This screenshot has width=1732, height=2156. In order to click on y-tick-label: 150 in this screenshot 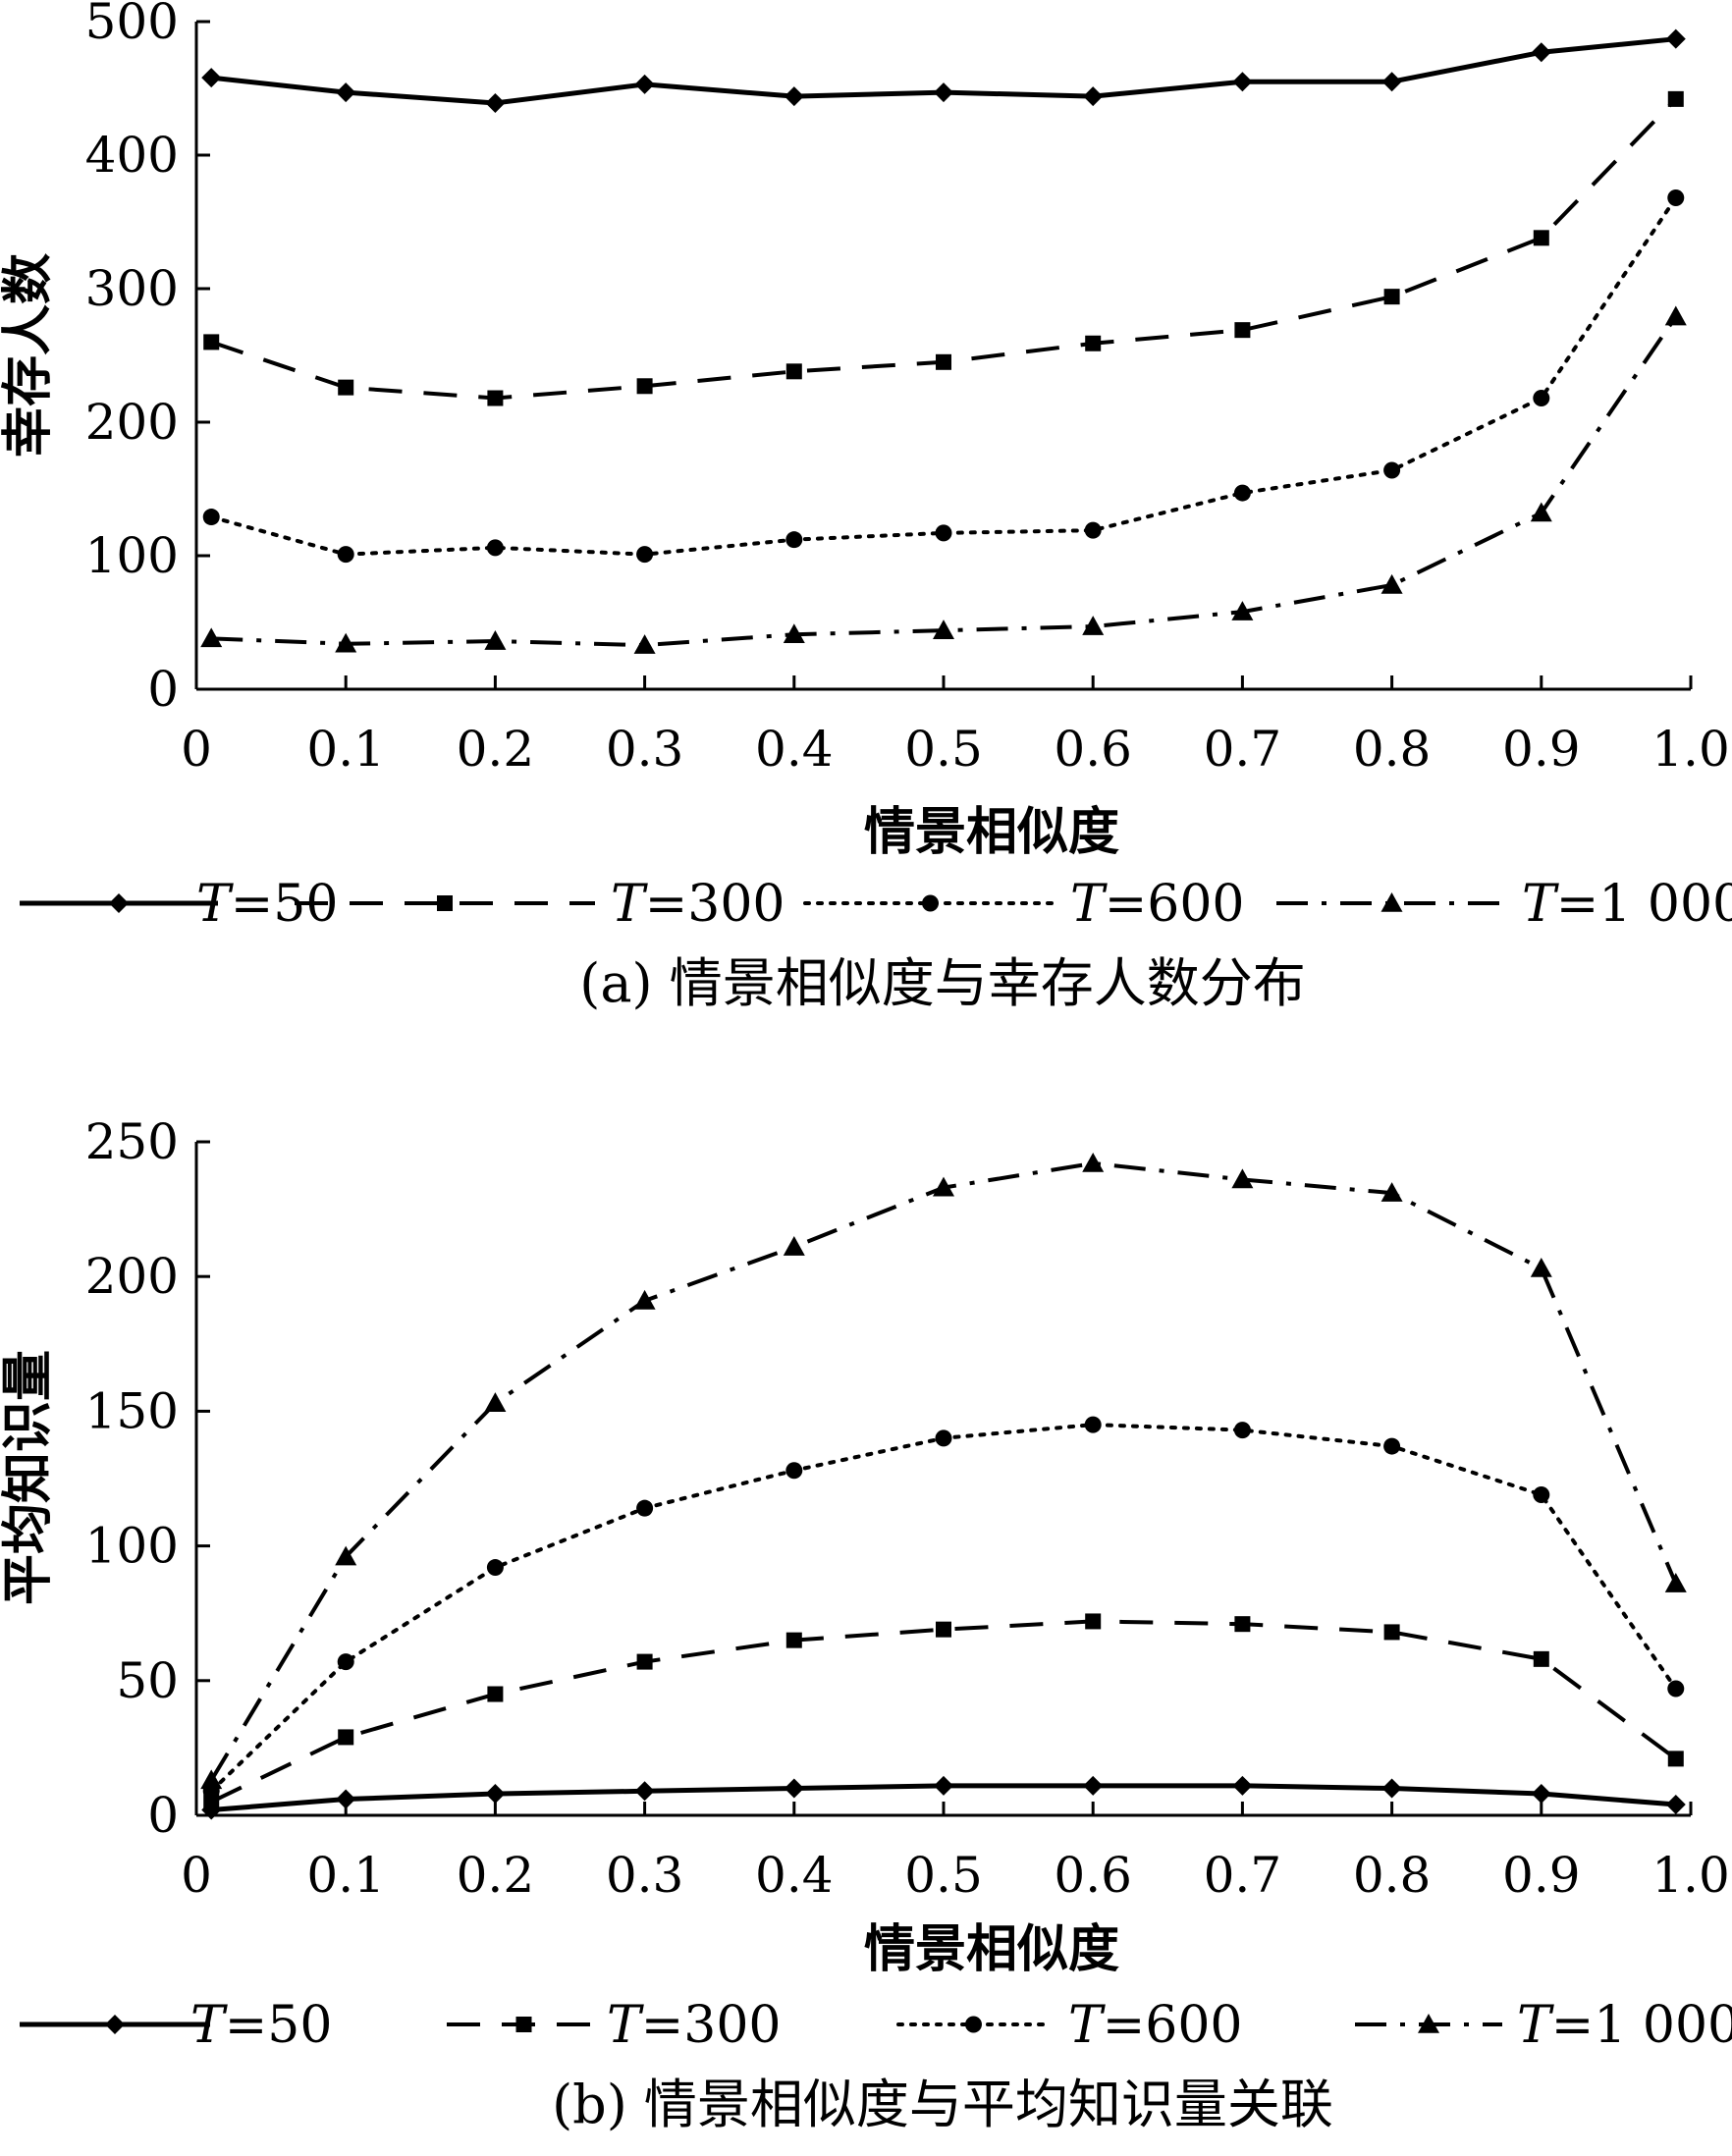, I will do `click(132, 1411)`.